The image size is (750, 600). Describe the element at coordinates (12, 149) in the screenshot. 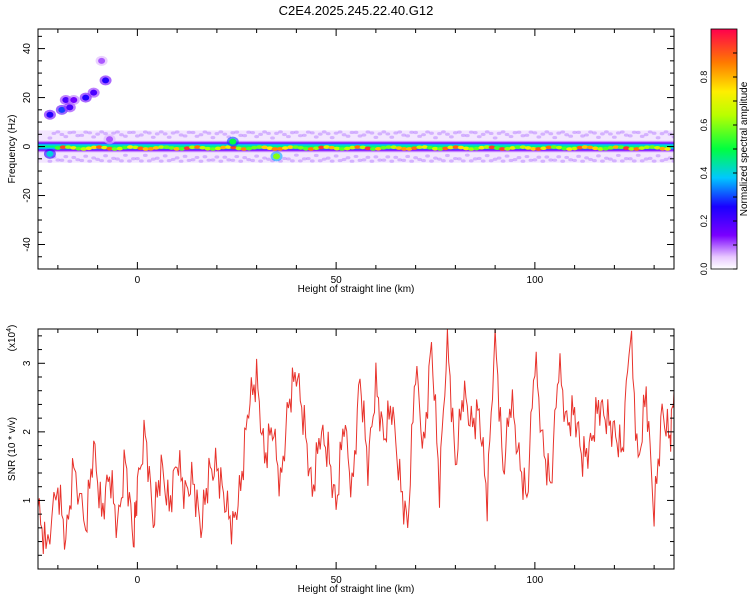

I see `spectrogram-y-label: Frequency (Hz)` at that location.